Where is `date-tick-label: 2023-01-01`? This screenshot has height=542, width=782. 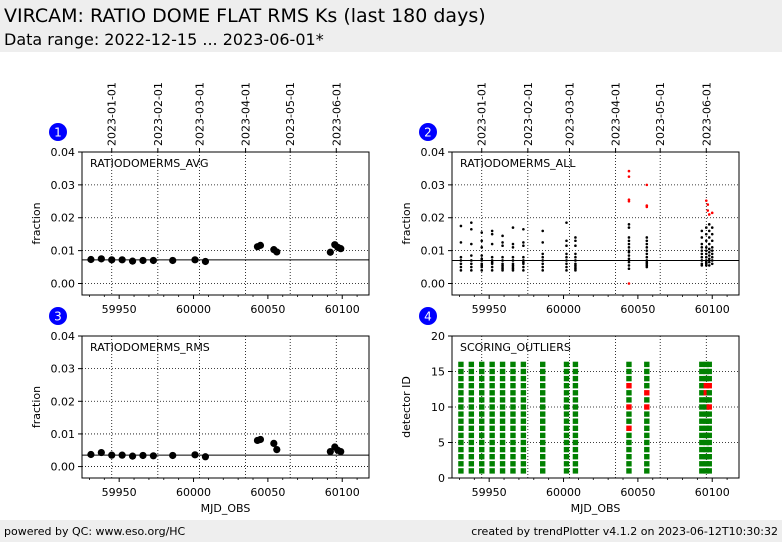 date-tick-label: 2023-01-01 is located at coordinates (482, 114).